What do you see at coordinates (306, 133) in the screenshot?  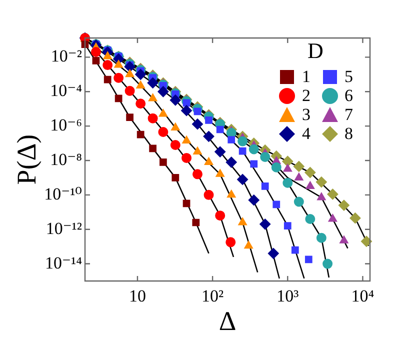 I see `legend-label: 4` at bounding box center [306, 133].